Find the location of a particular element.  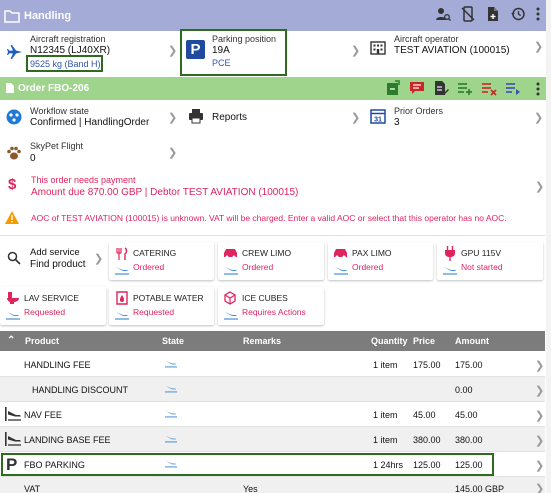

table-row: P FBO PARKING 1 24hrs 125.00 125.00 ❯ is located at coordinates (272, 464).